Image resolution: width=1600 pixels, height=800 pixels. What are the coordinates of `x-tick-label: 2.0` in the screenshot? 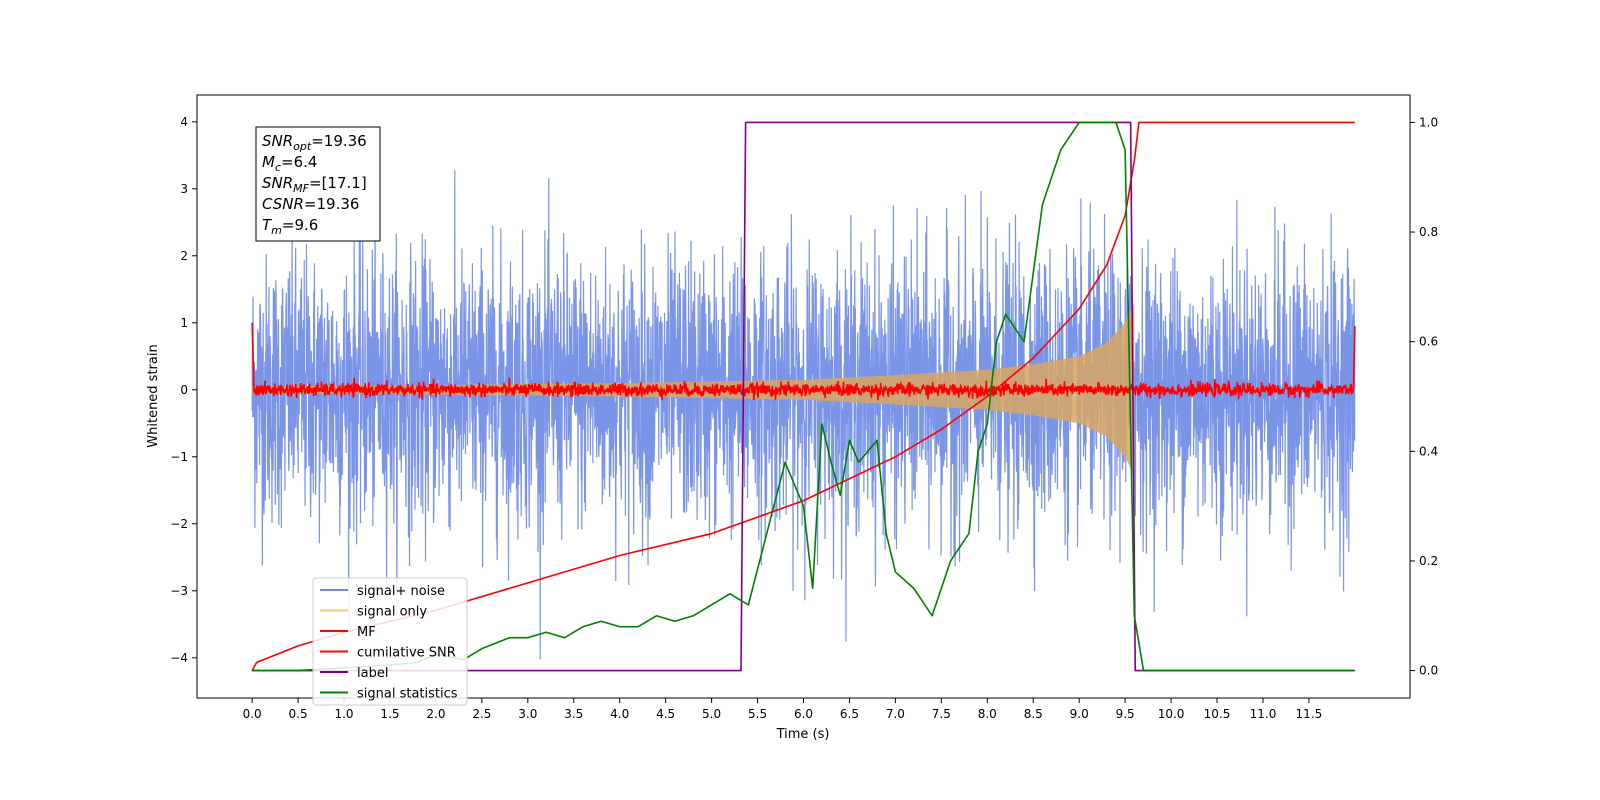 It's located at (435, 714).